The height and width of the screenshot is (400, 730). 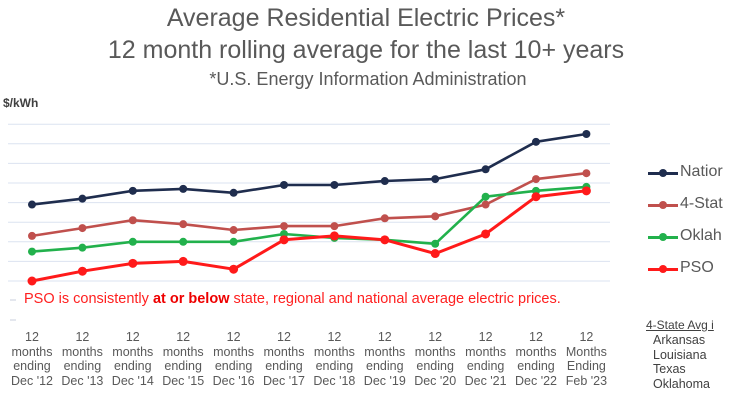 I want to click on x-tick-label-line: Dec '22, so click(x=536, y=380).